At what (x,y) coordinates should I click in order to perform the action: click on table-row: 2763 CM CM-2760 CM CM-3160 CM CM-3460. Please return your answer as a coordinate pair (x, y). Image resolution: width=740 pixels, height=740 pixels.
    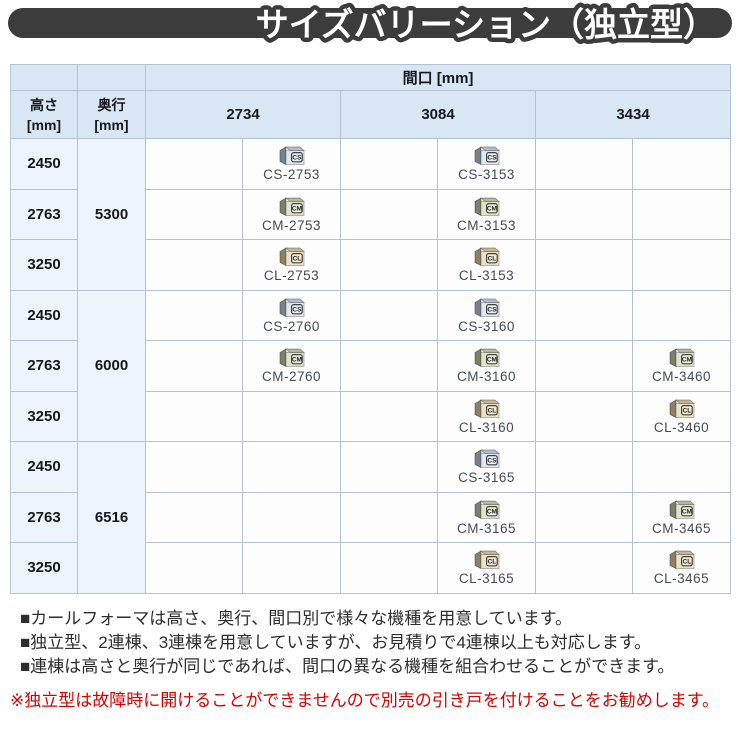
    Looking at the image, I should click on (371, 366).